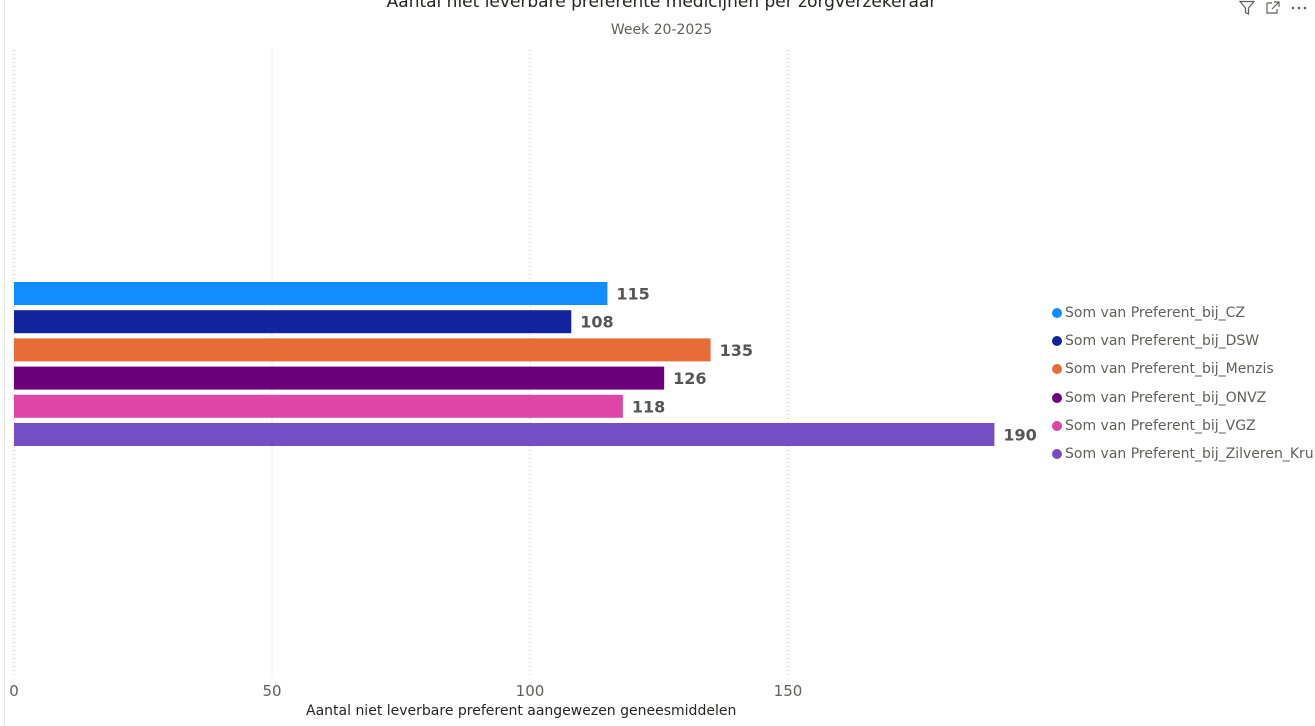 The height and width of the screenshot is (726, 1315). What do you see at coordinates (632, 294) in the screenshot?
I see `data-label: 115` at bounding box center [632, 294].